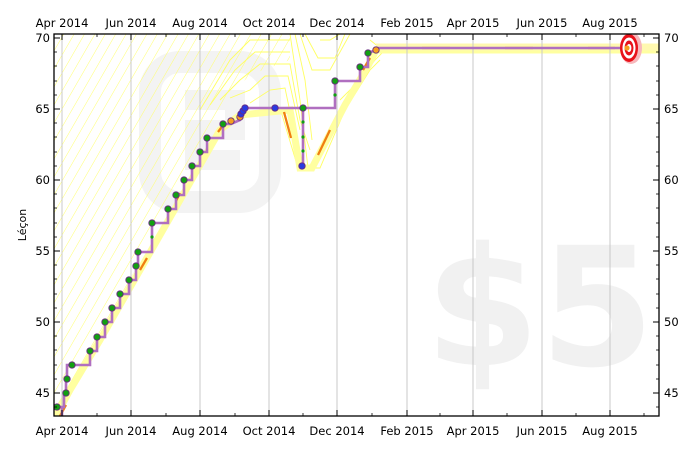  What do you see at coordinates (42, 215) in the screenshot?
I see `y-axis-left-labels: 70 65 60 55 50 45` at bounding box center [42, 215].